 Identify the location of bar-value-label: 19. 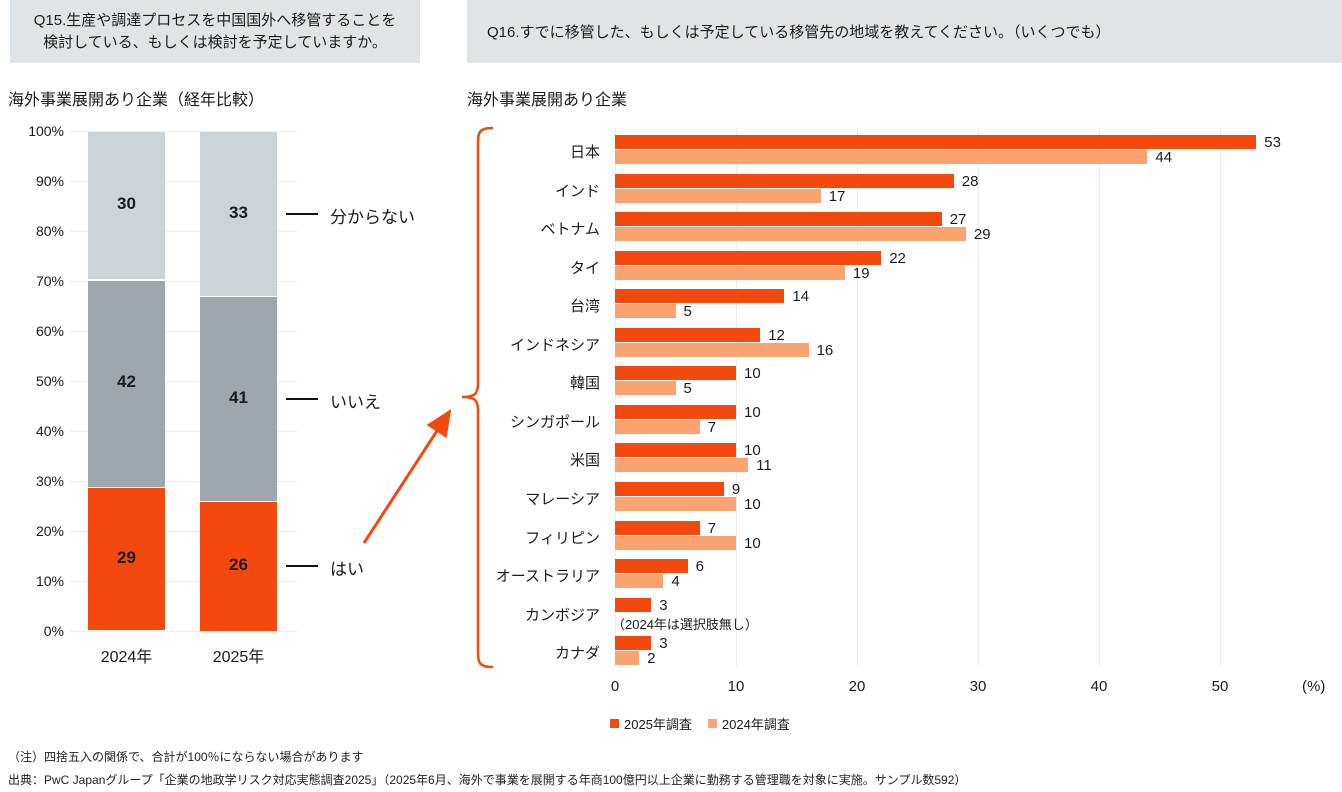
(861, 273).